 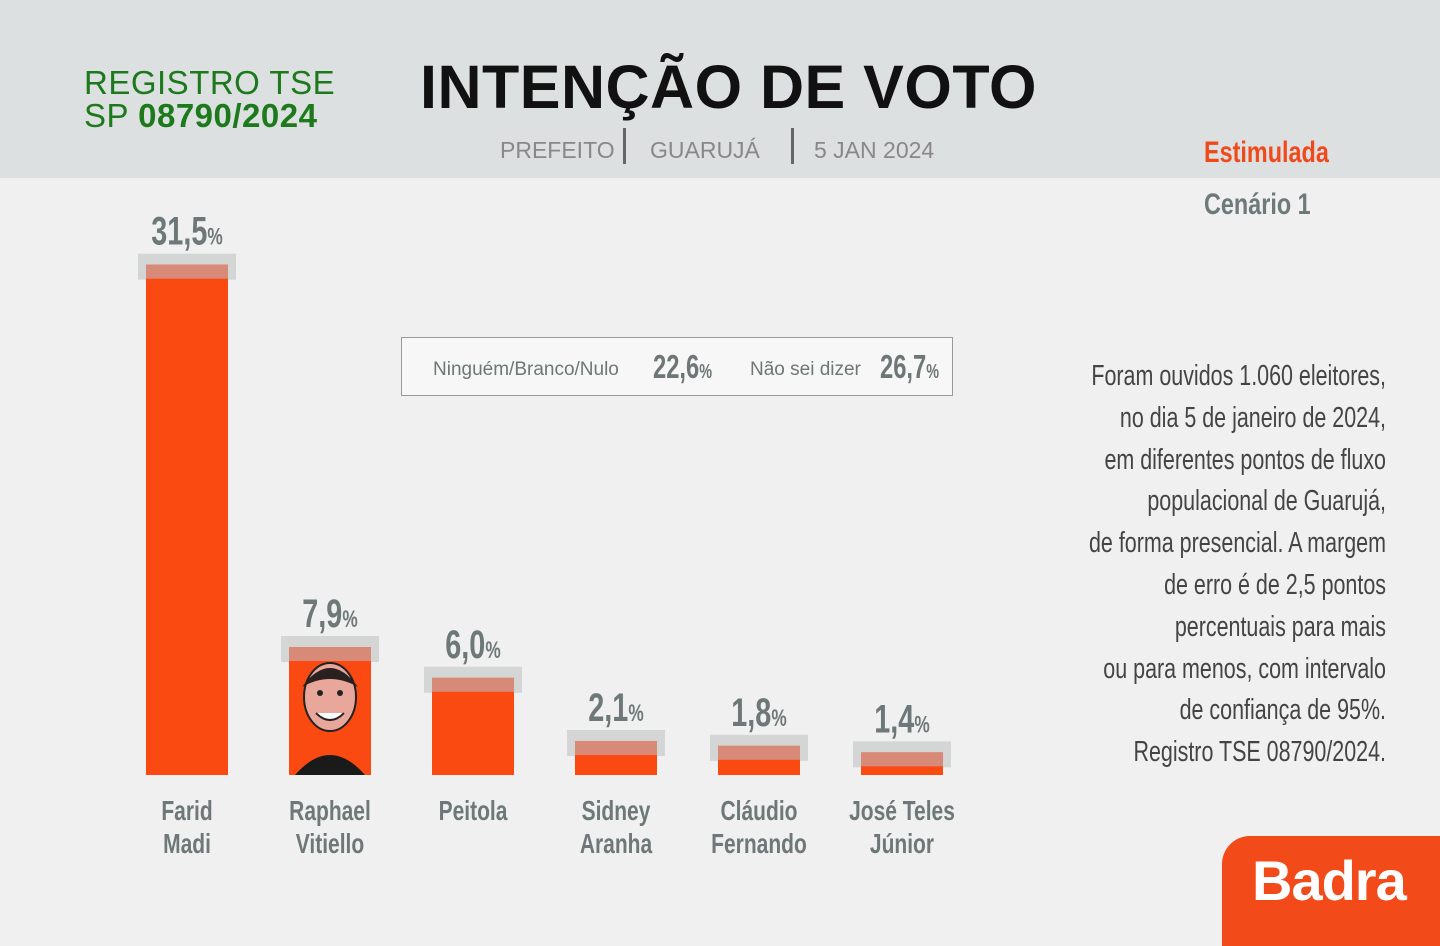 I want to click on value-label: 2,1%, so click(x=616, y=707).